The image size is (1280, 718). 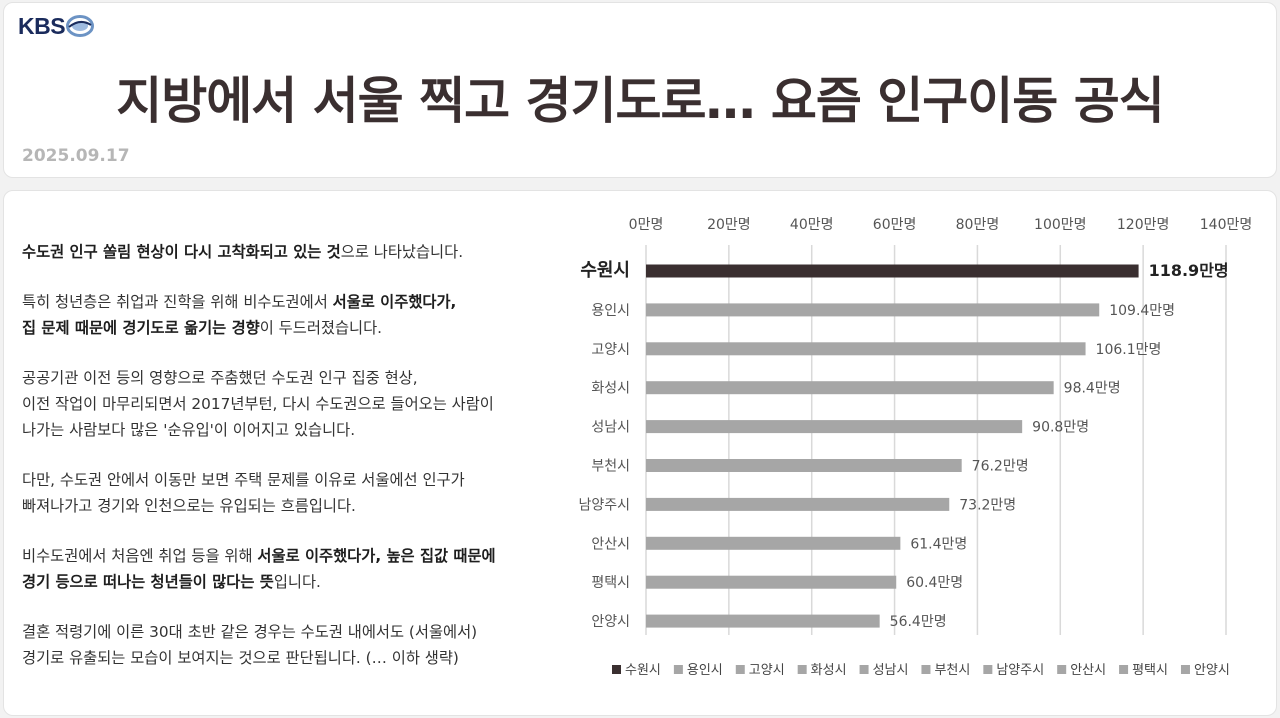 What do you see at coordinates (978, 225) in the screenshot?
I see `x-tick-label: 80만명` at bounding box center [978, 225].